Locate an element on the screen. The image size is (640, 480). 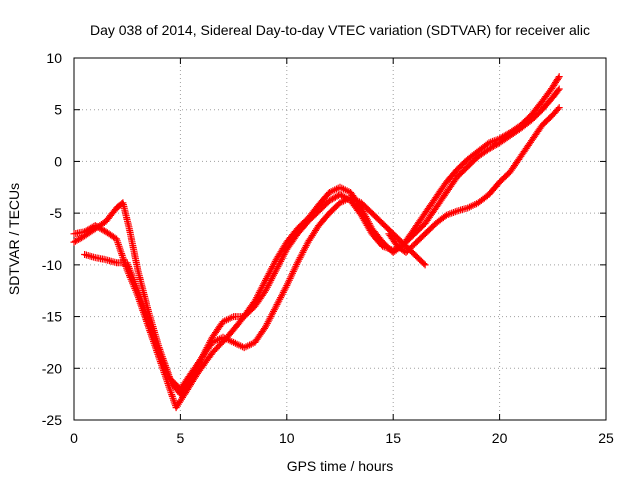
x-tick-label: 10 is located at coordinates (287, 438).